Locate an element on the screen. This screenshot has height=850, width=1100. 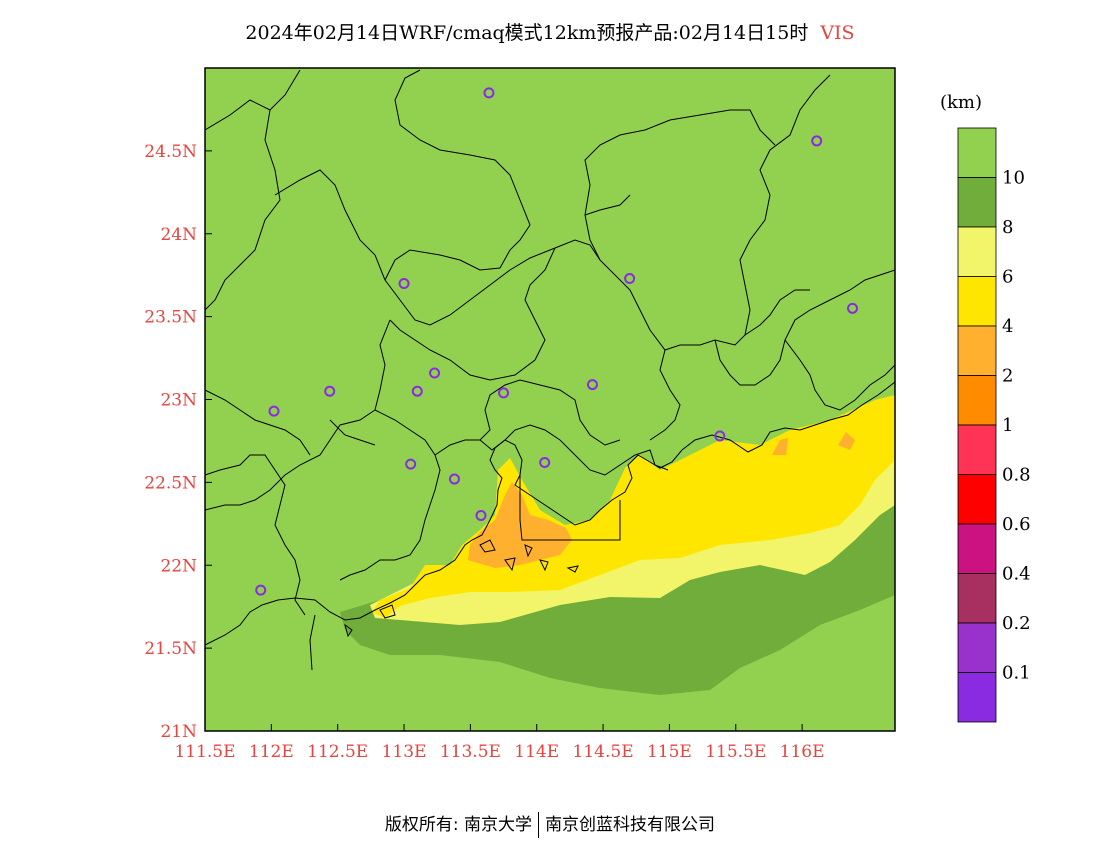
x-tick-label: 113E is located at coordinates (404, 752).